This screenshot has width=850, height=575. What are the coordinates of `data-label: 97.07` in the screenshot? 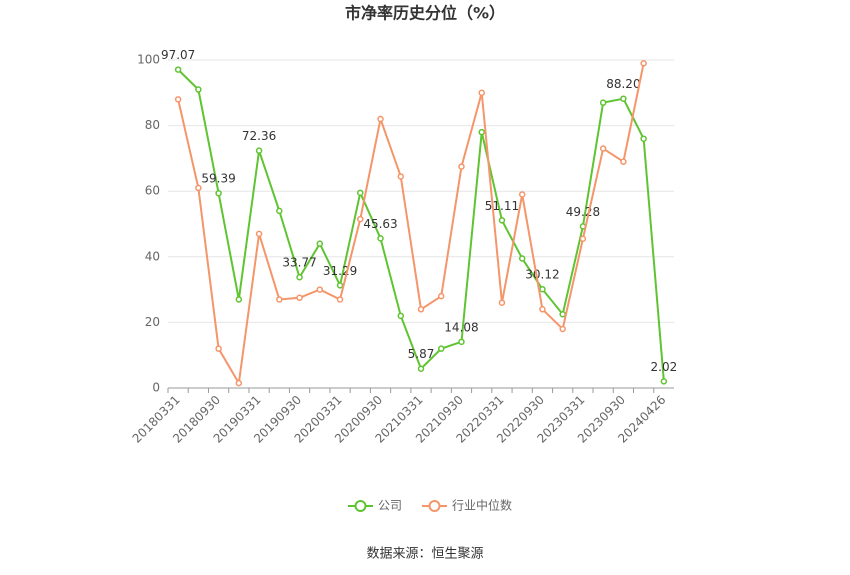 It's located at (178, 55).